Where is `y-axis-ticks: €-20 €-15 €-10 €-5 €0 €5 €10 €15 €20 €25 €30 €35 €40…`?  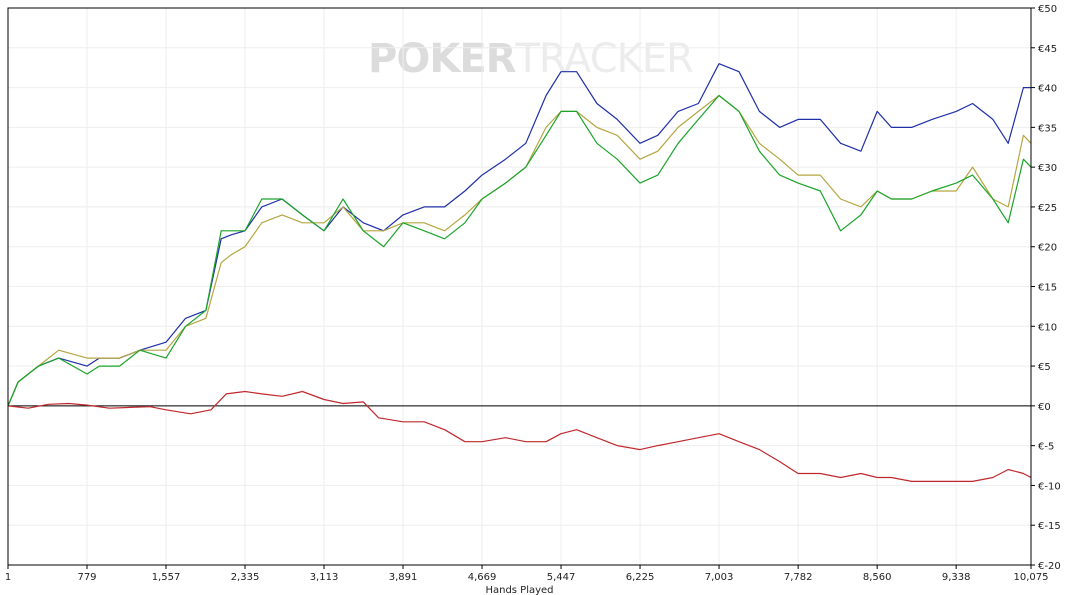
y-axis-ticks: €-20 €-15 €-10 €-5 €0 €5 €10 €15 €20 €25 €30 €35 €40… is located at coordinates (1046, 288).